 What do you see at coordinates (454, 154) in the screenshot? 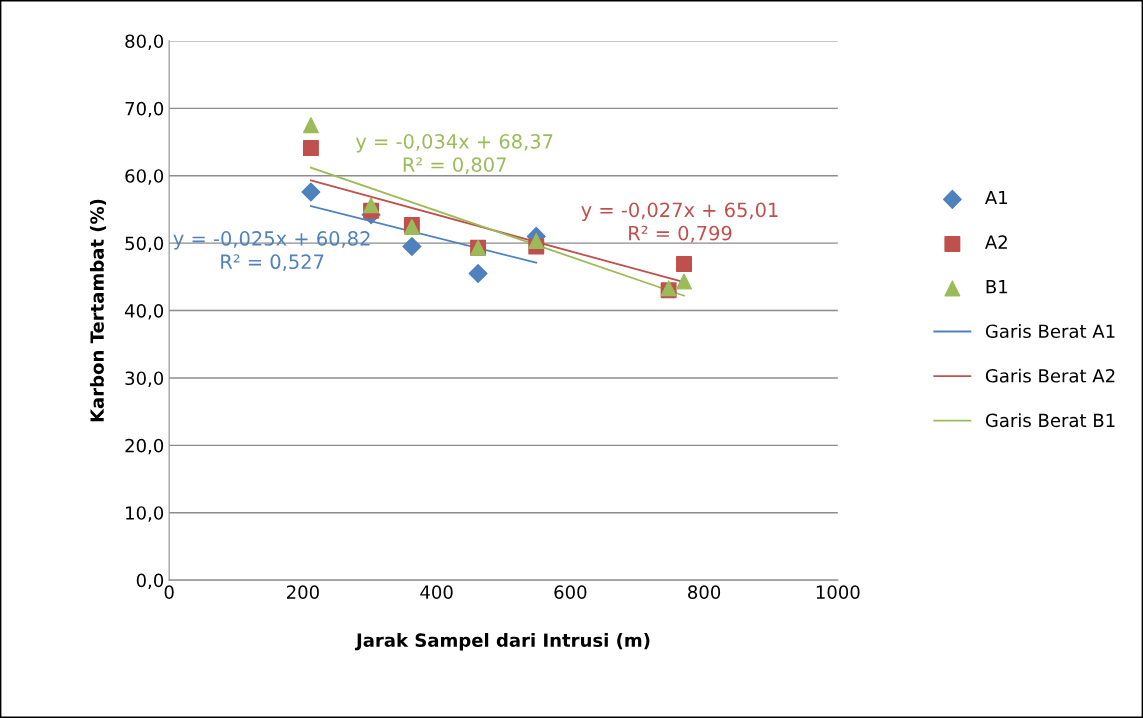
I see `annotation: y = -0,034x + 68,37 R² = 0,807` at bounding box center [454, 154].